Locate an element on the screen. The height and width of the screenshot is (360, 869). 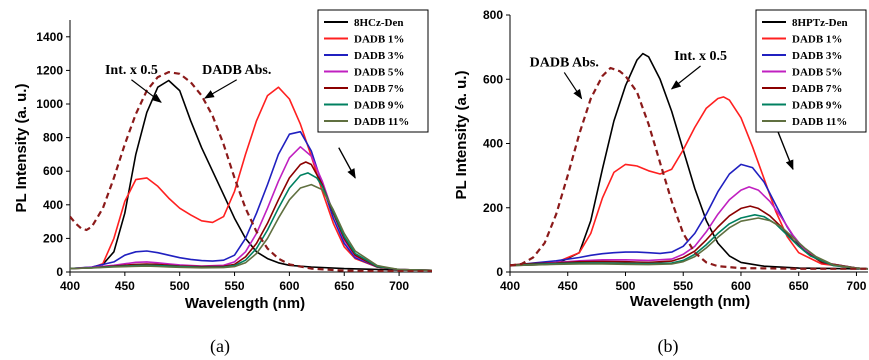
y-tick-label: 1400 is located at coordinates (49, 37).